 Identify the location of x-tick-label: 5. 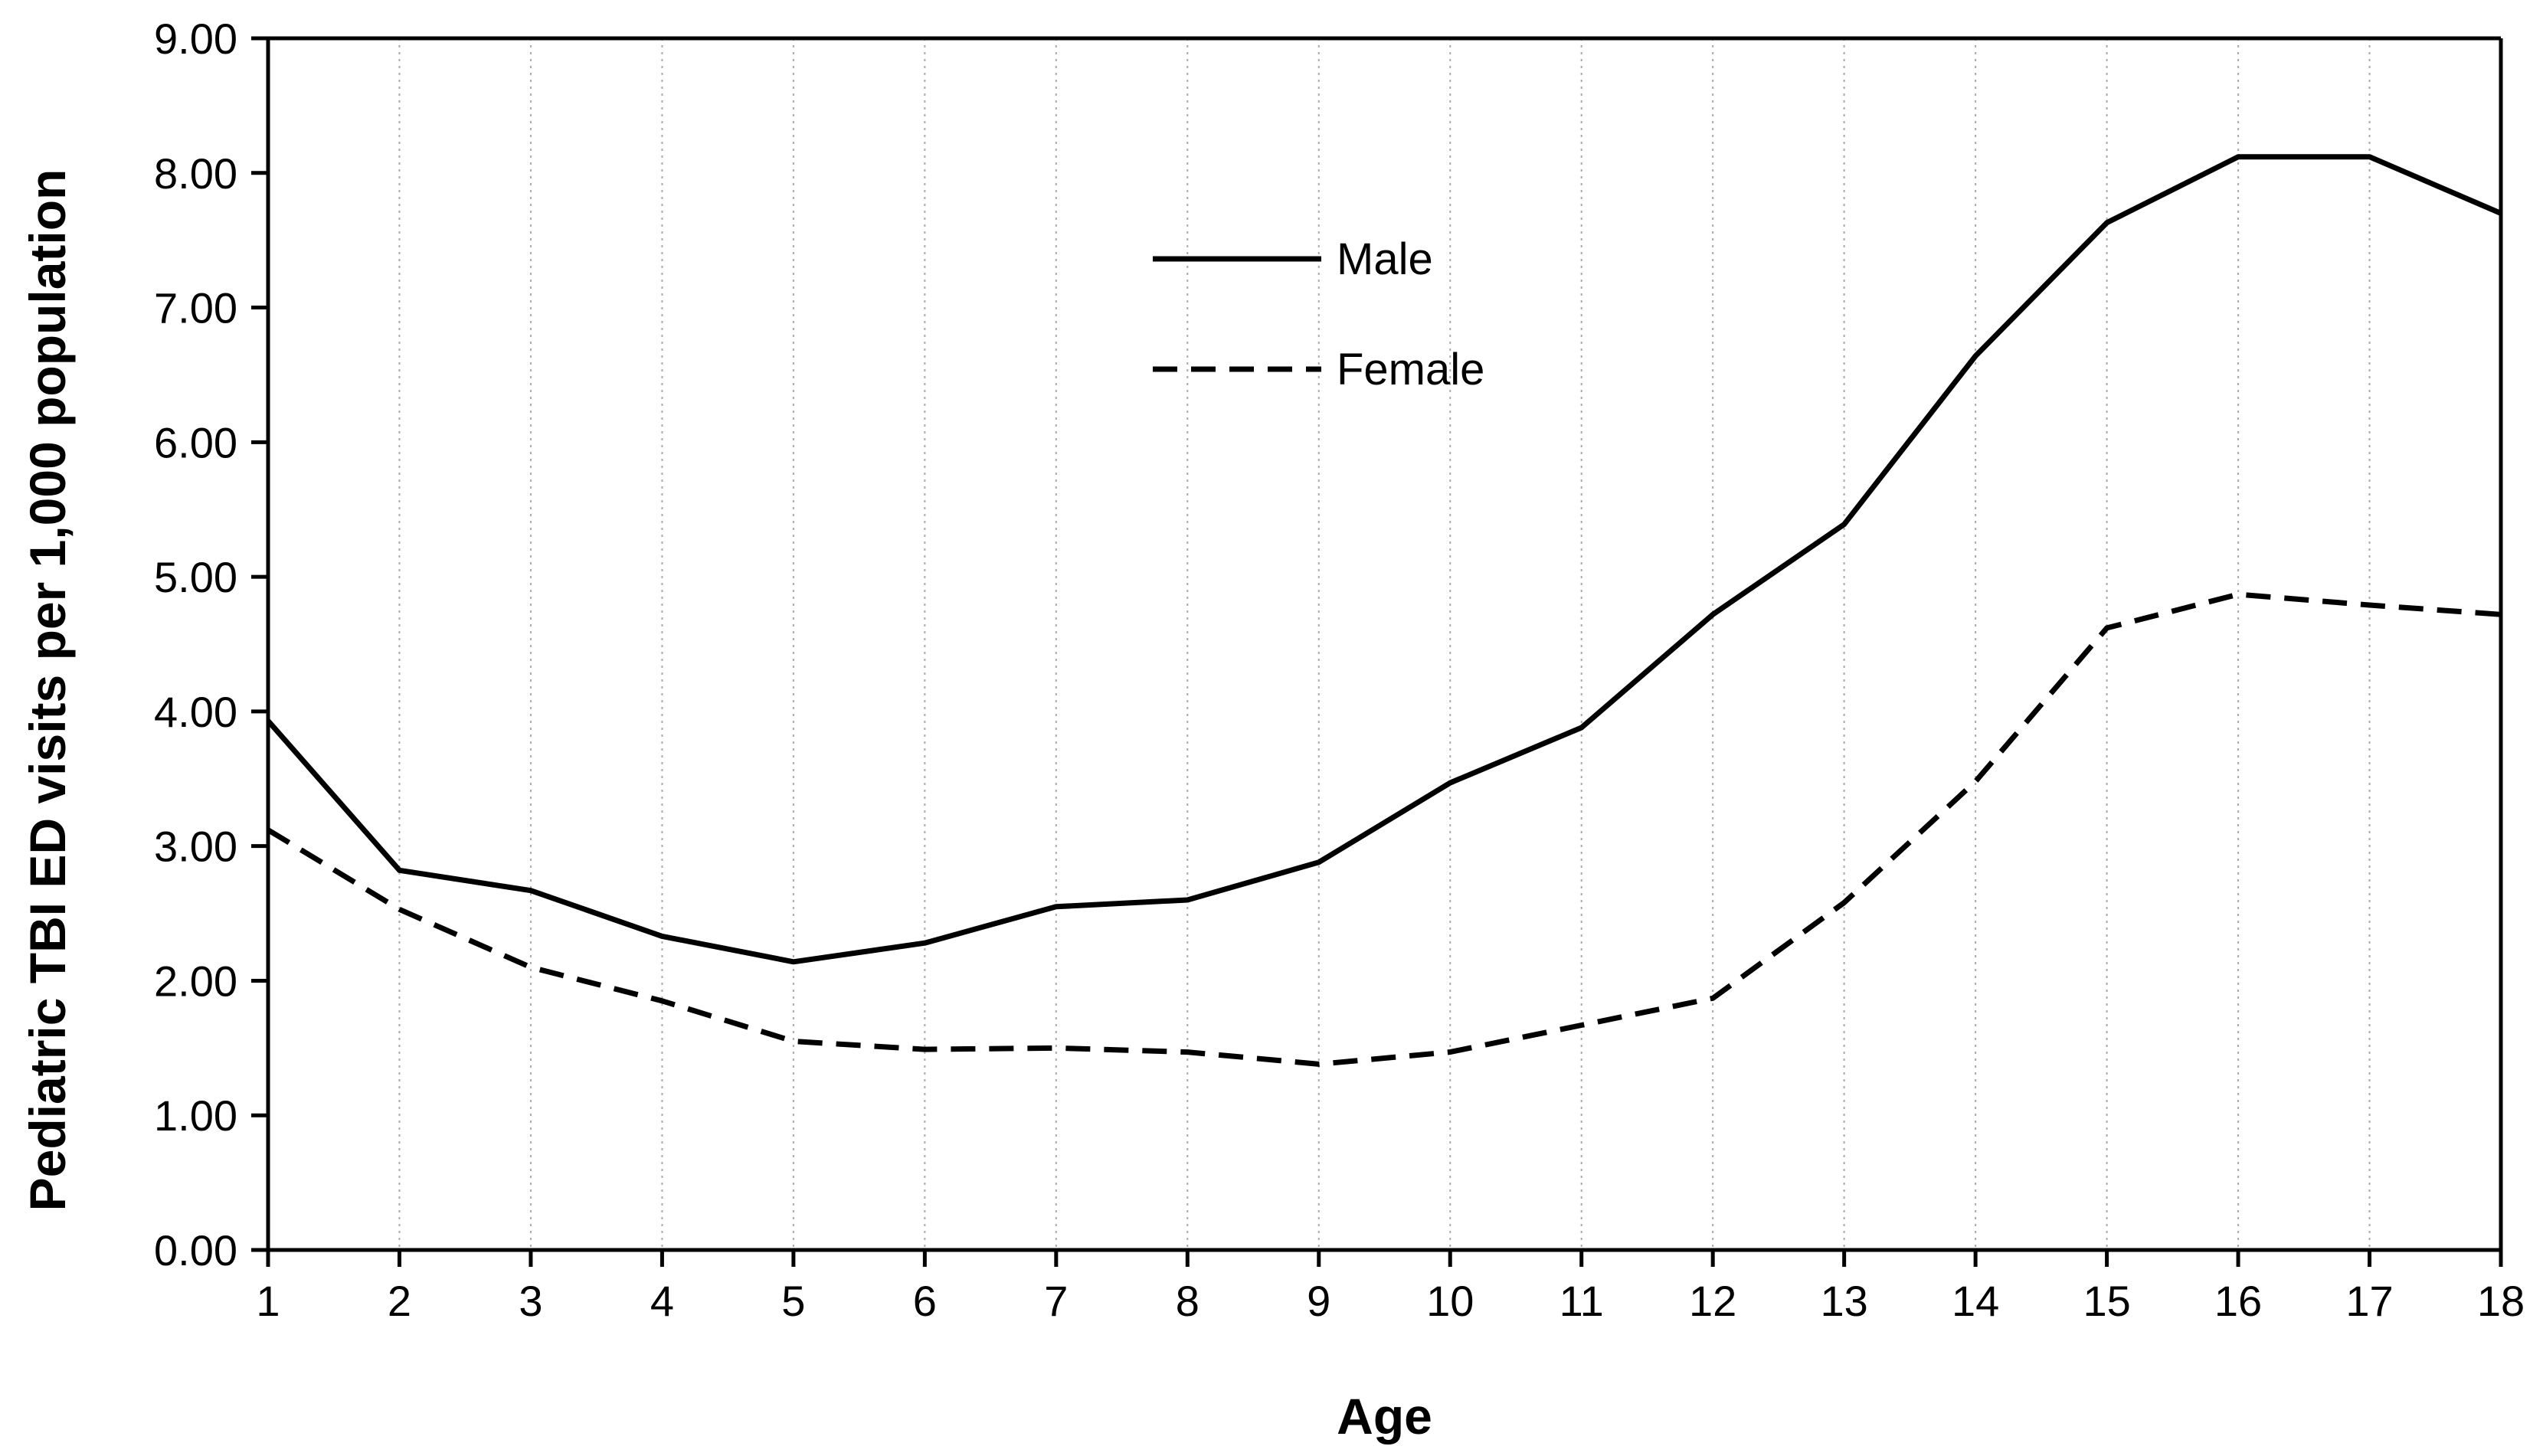
(793, 1301).